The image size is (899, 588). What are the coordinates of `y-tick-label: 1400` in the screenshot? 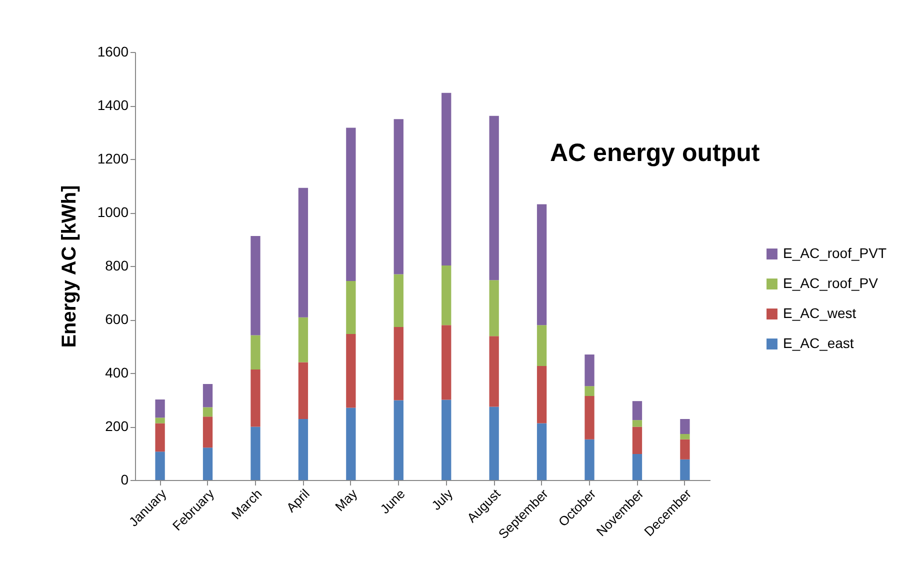 It's located at (113, 105).